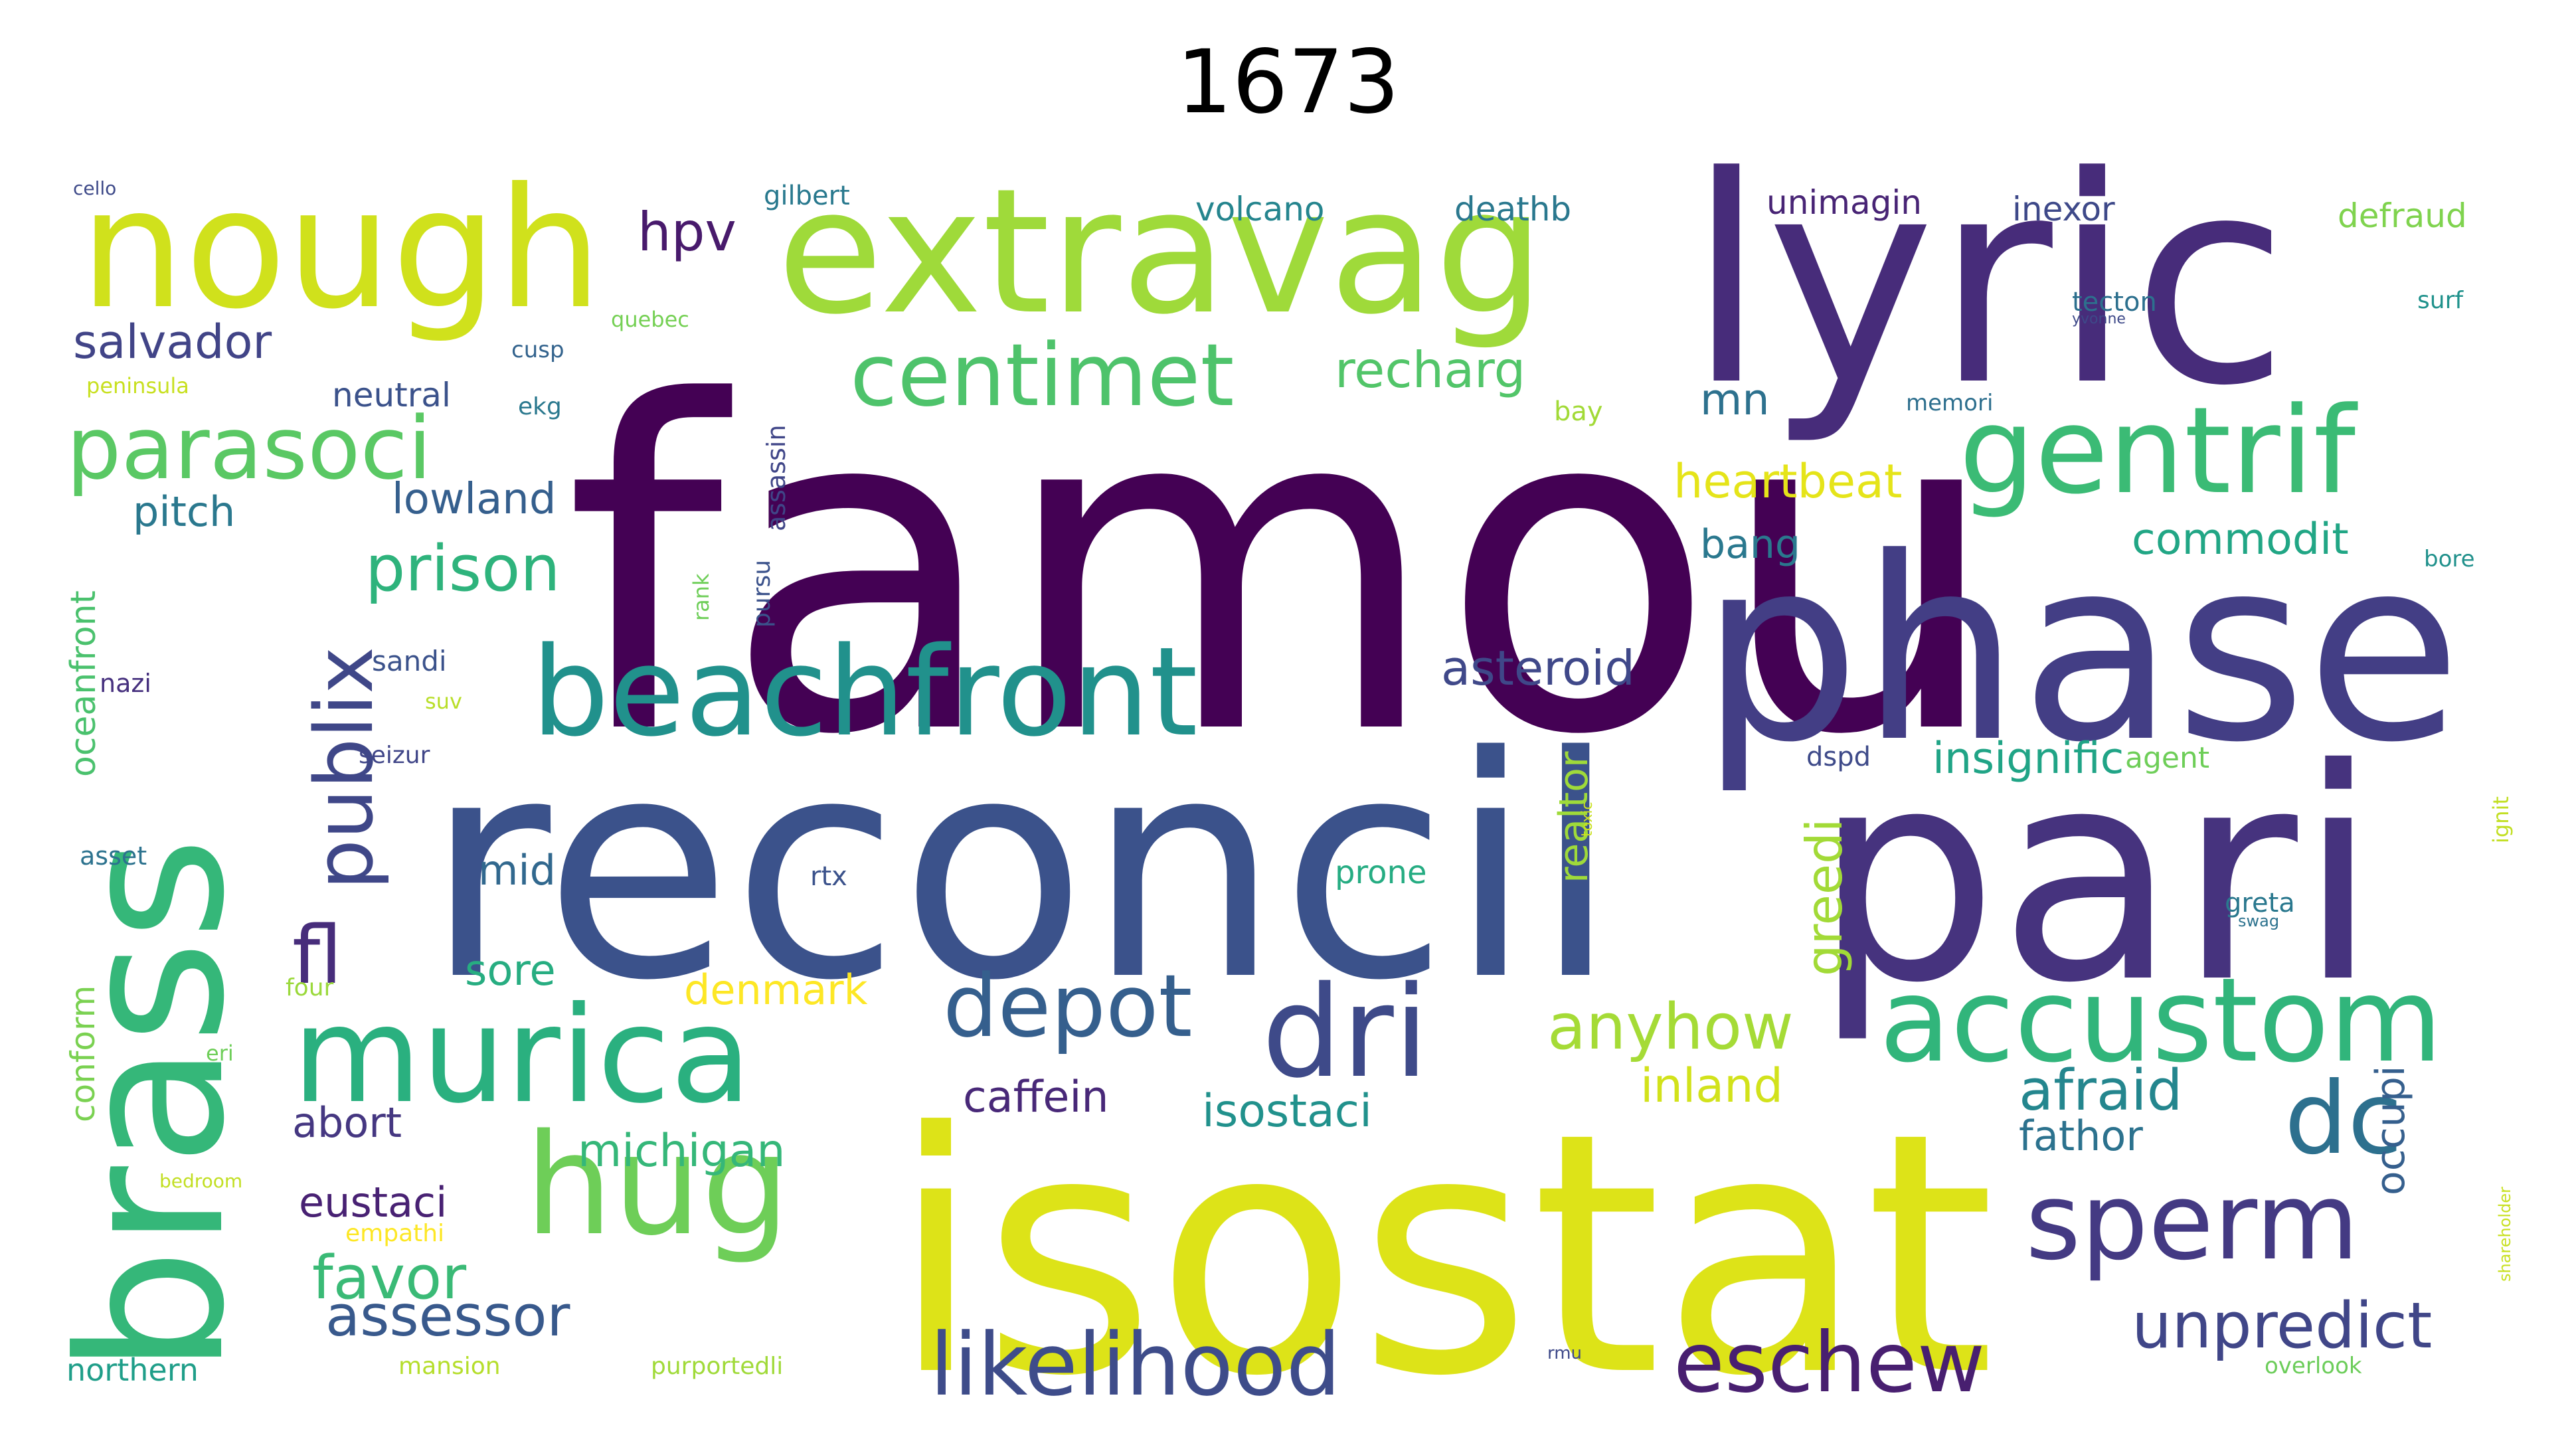  What do you see at coordinates (2192, 1221) in the screenshot?
I see `word-sperm: sperm` at bounding box center [2192, 1221].